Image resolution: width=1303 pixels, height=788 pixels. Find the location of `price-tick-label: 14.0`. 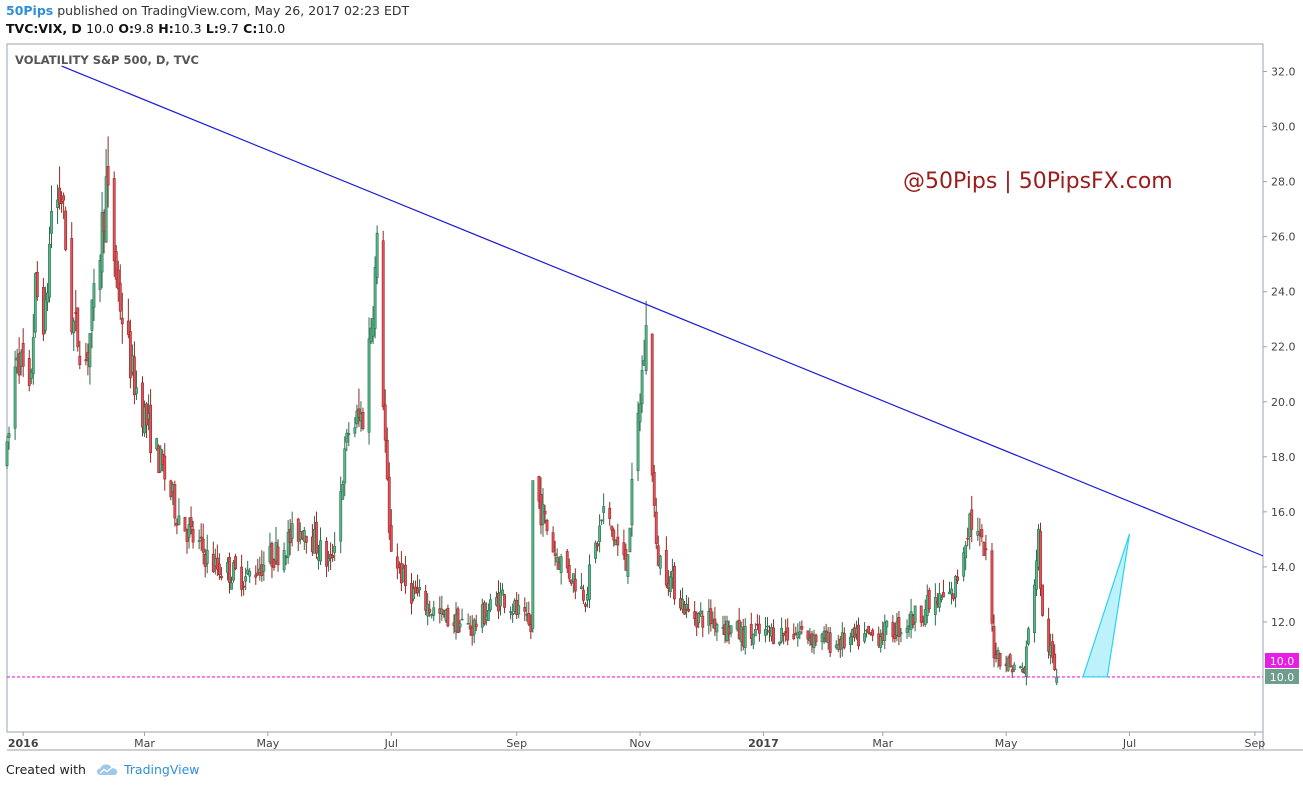

price-tick-label: 14.0 is located at coordinates (1283, 567).